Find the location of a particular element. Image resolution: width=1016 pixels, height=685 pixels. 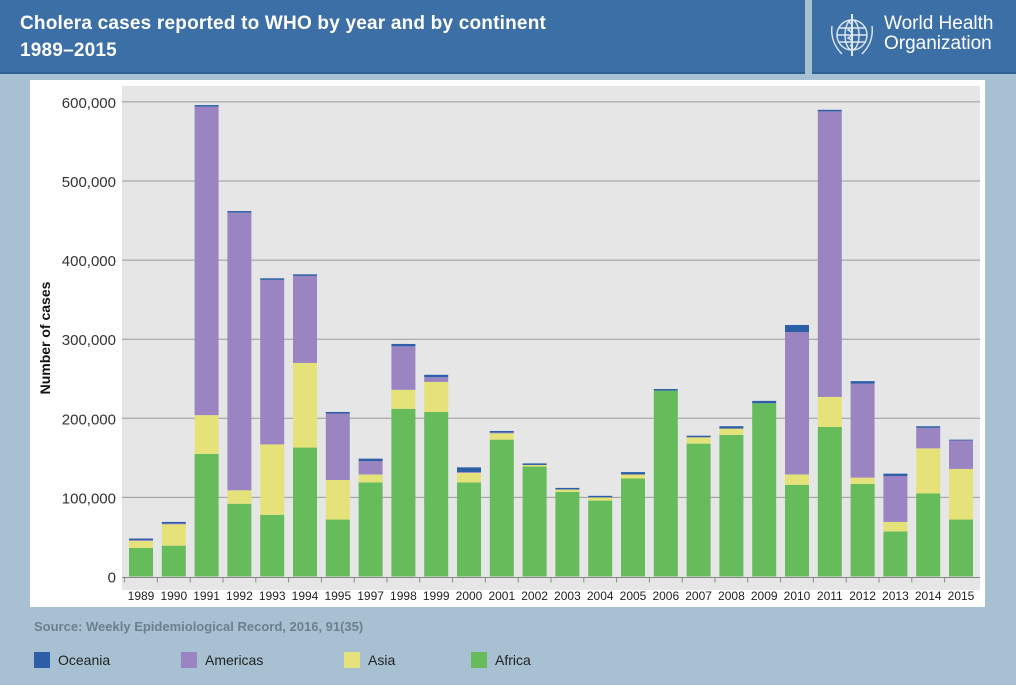

bar-asia-2013 is located at coordinates (895, 526).